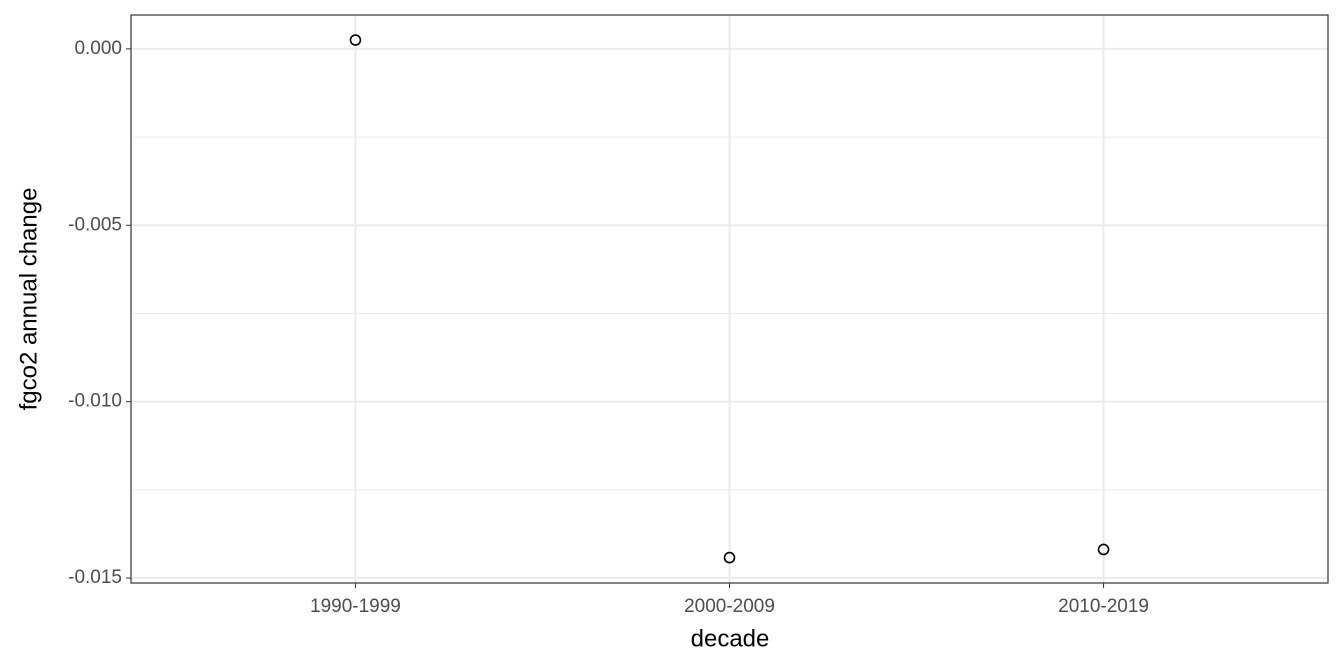 This screenshot has height=672, width=1344. Describe the element at coordinates (95, 401) in the screenshot. I see `y-tick-label: -0.010` at that location.